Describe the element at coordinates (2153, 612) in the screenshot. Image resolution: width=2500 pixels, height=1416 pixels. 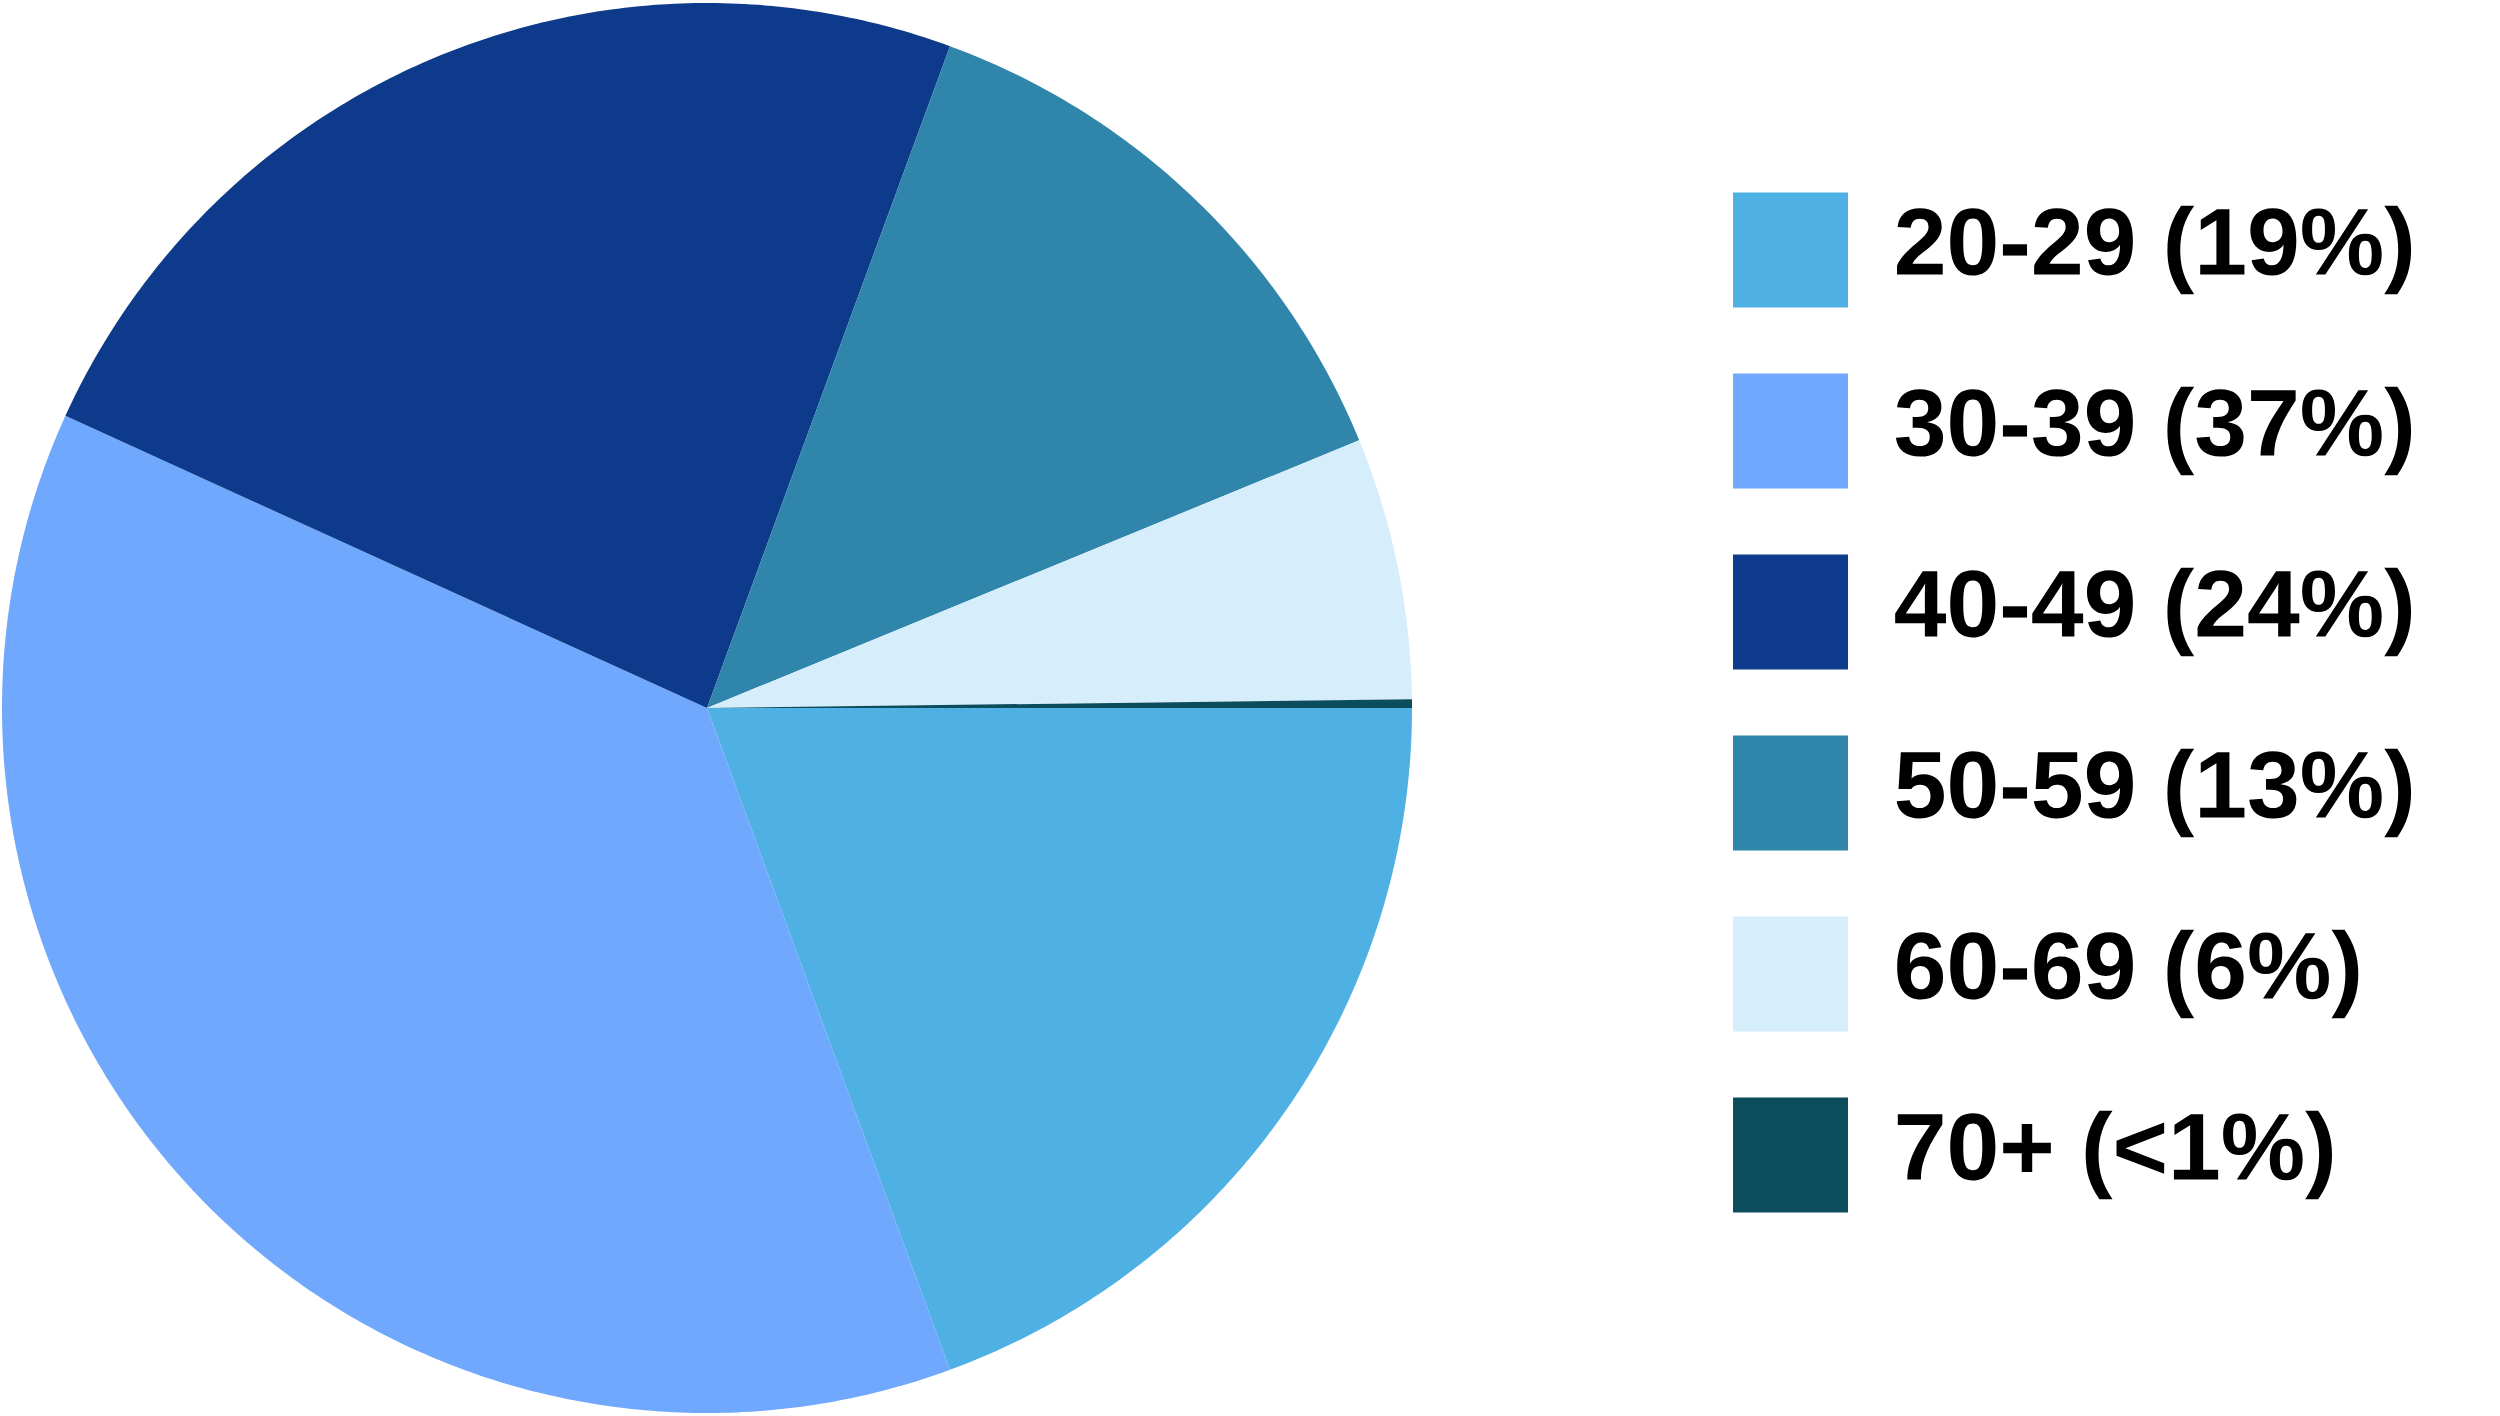
I see `legend-label: 40-49 (24%)` at that location.